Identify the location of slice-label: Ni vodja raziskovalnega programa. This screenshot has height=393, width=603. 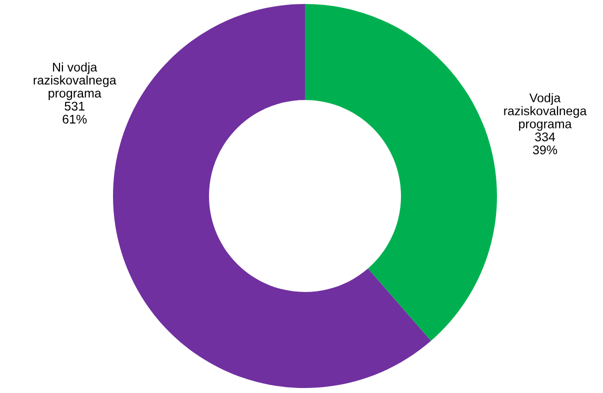
(75, 81).